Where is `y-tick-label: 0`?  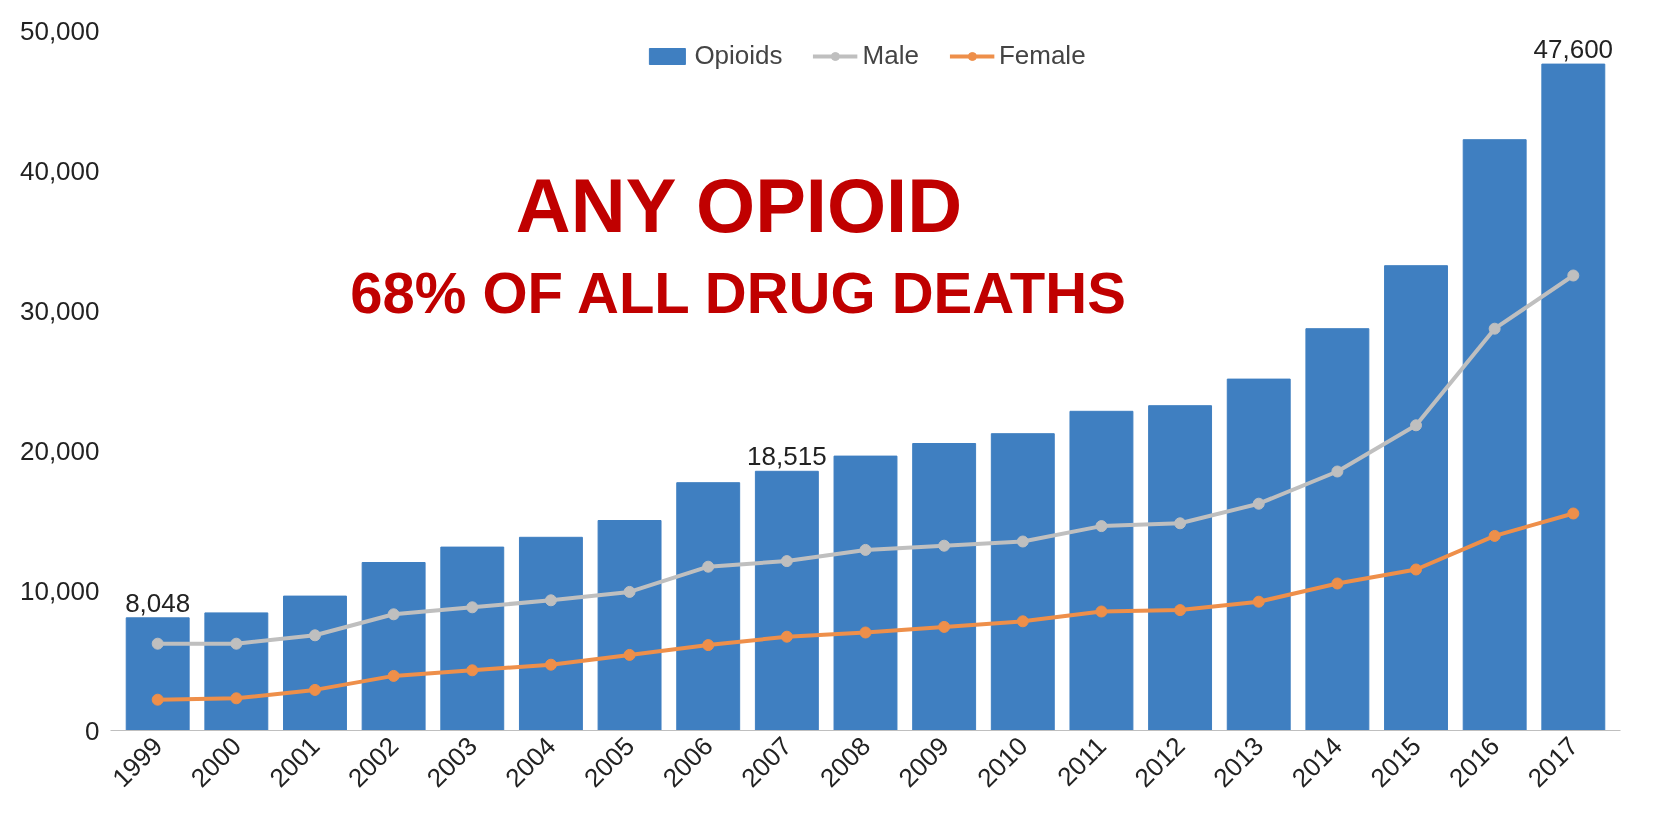
y-tick-label: 0 is located at coordinates (92, 730).